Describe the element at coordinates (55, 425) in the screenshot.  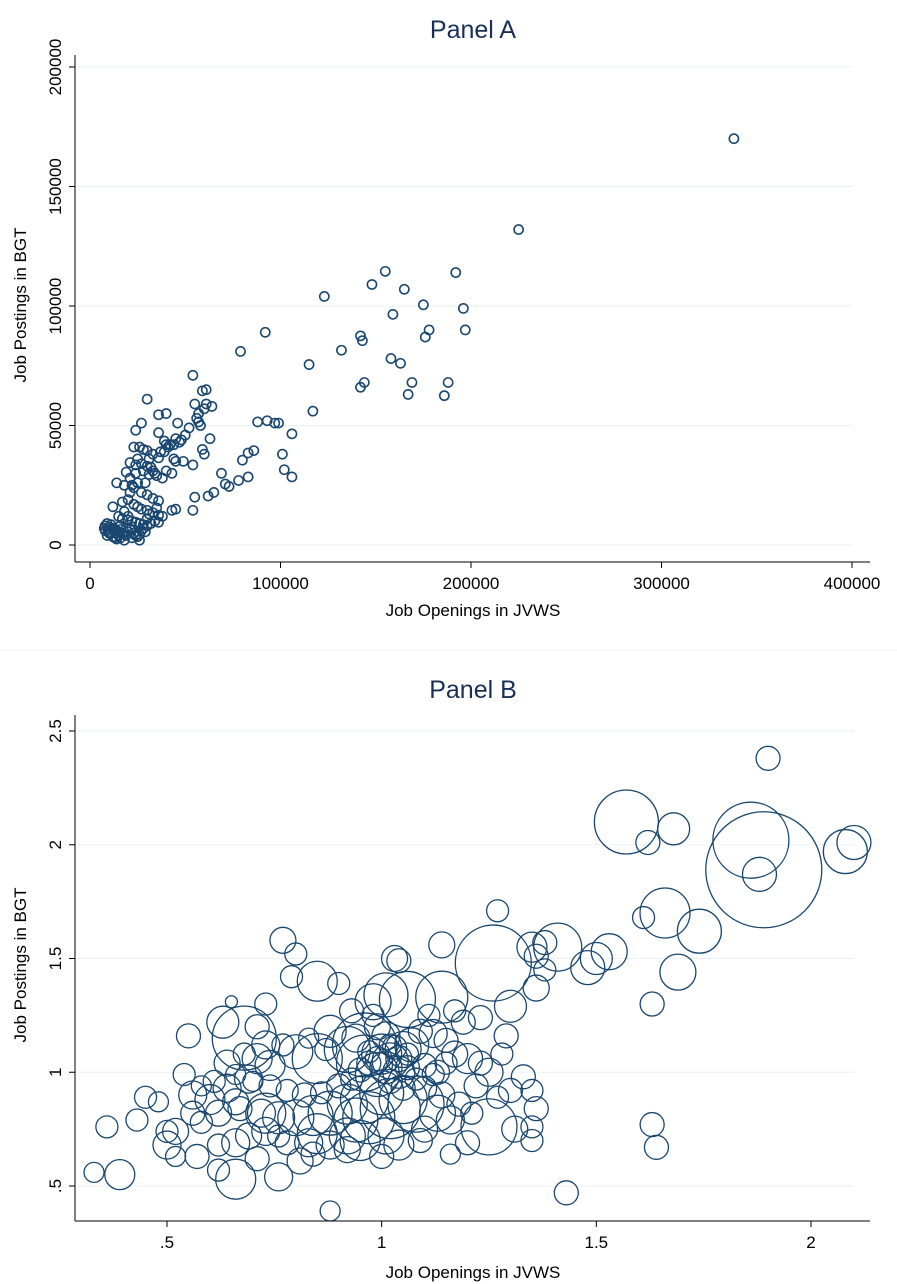
I see `a-y-tick-label: 50000` at that location.